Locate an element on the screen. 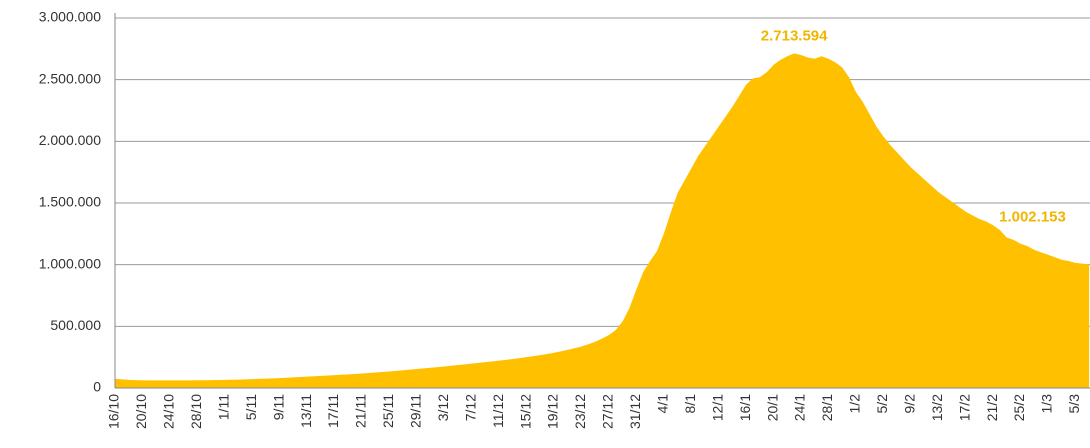  x-tick-label: 9/11 is located at coordinates (278, 407).